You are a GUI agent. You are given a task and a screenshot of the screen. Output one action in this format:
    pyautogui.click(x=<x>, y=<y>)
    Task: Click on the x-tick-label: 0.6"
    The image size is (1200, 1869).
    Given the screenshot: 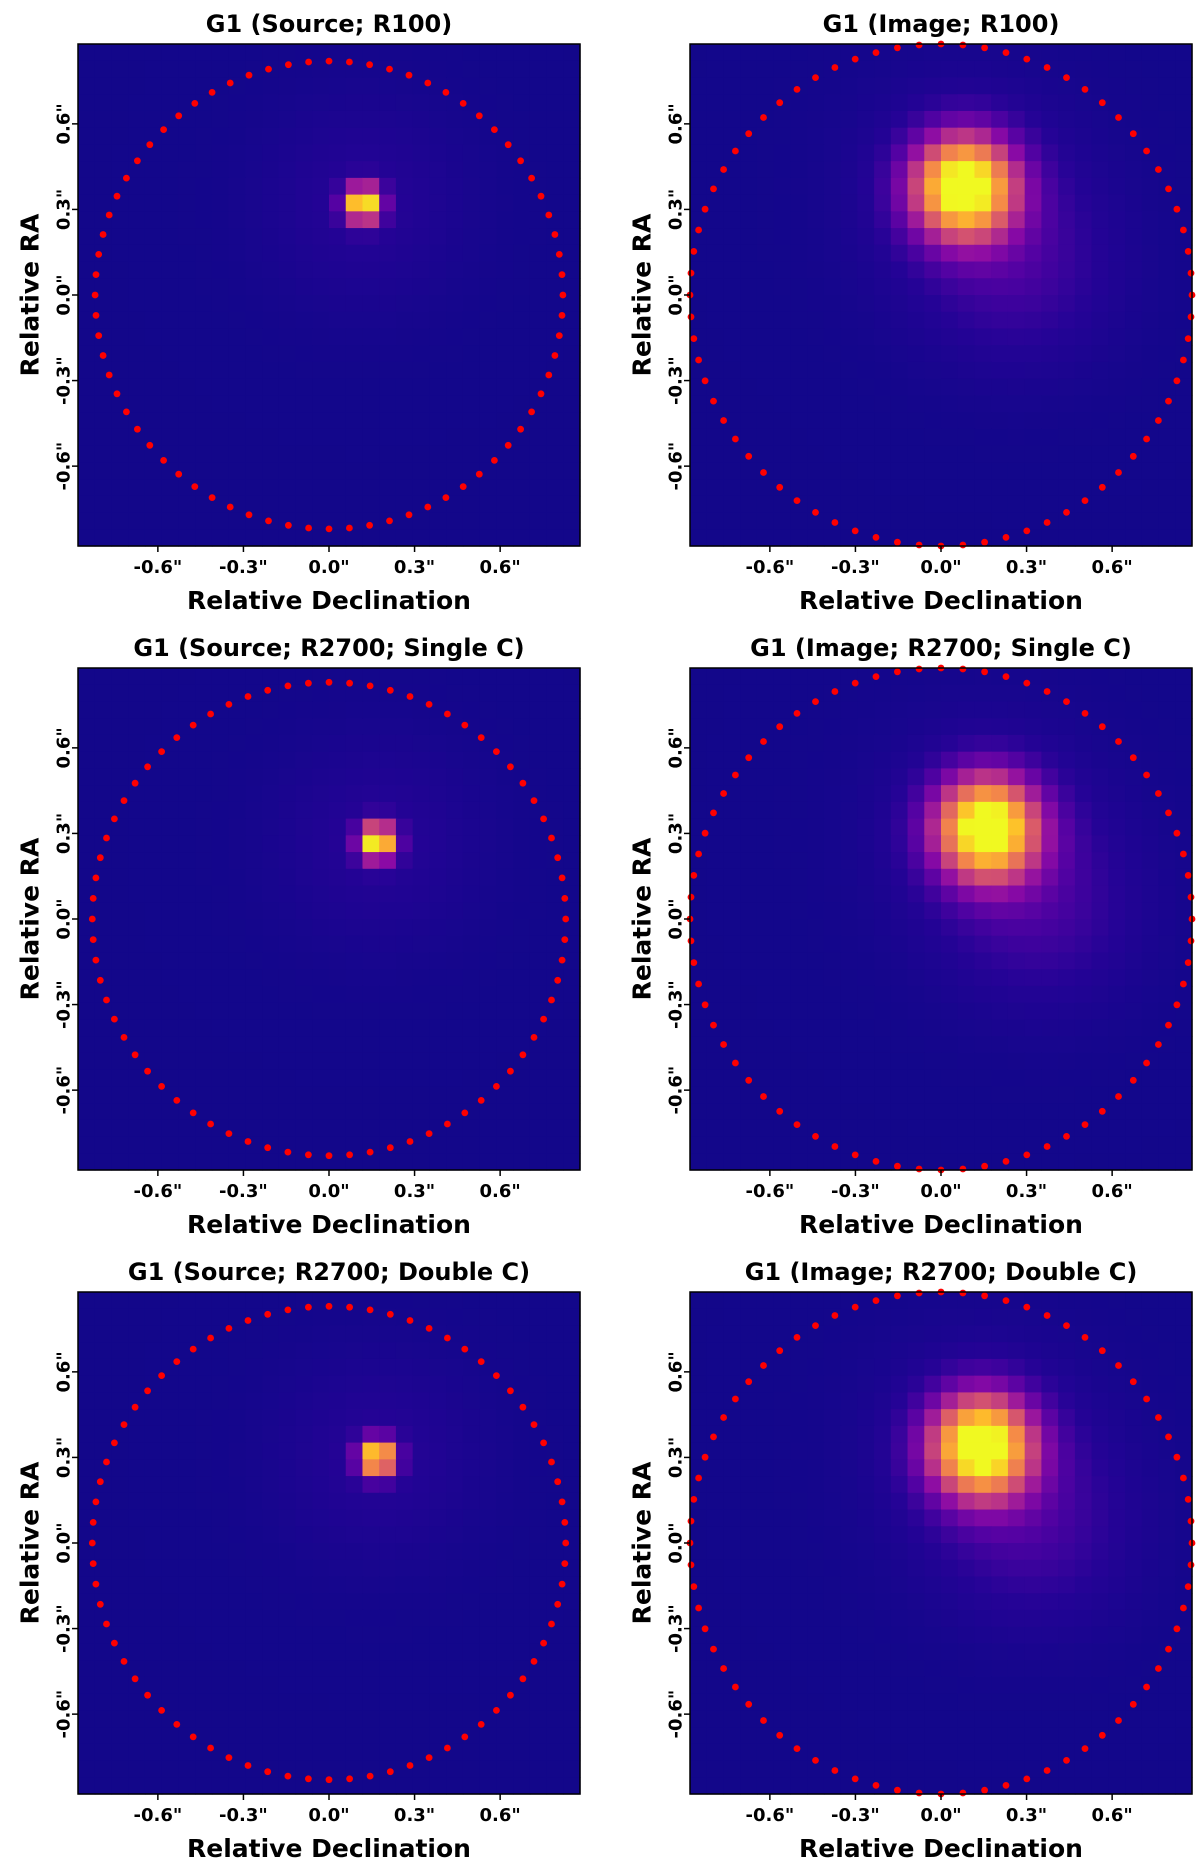 What is the action you would take?
    pyautogui.click(x=500, y=1191)
    